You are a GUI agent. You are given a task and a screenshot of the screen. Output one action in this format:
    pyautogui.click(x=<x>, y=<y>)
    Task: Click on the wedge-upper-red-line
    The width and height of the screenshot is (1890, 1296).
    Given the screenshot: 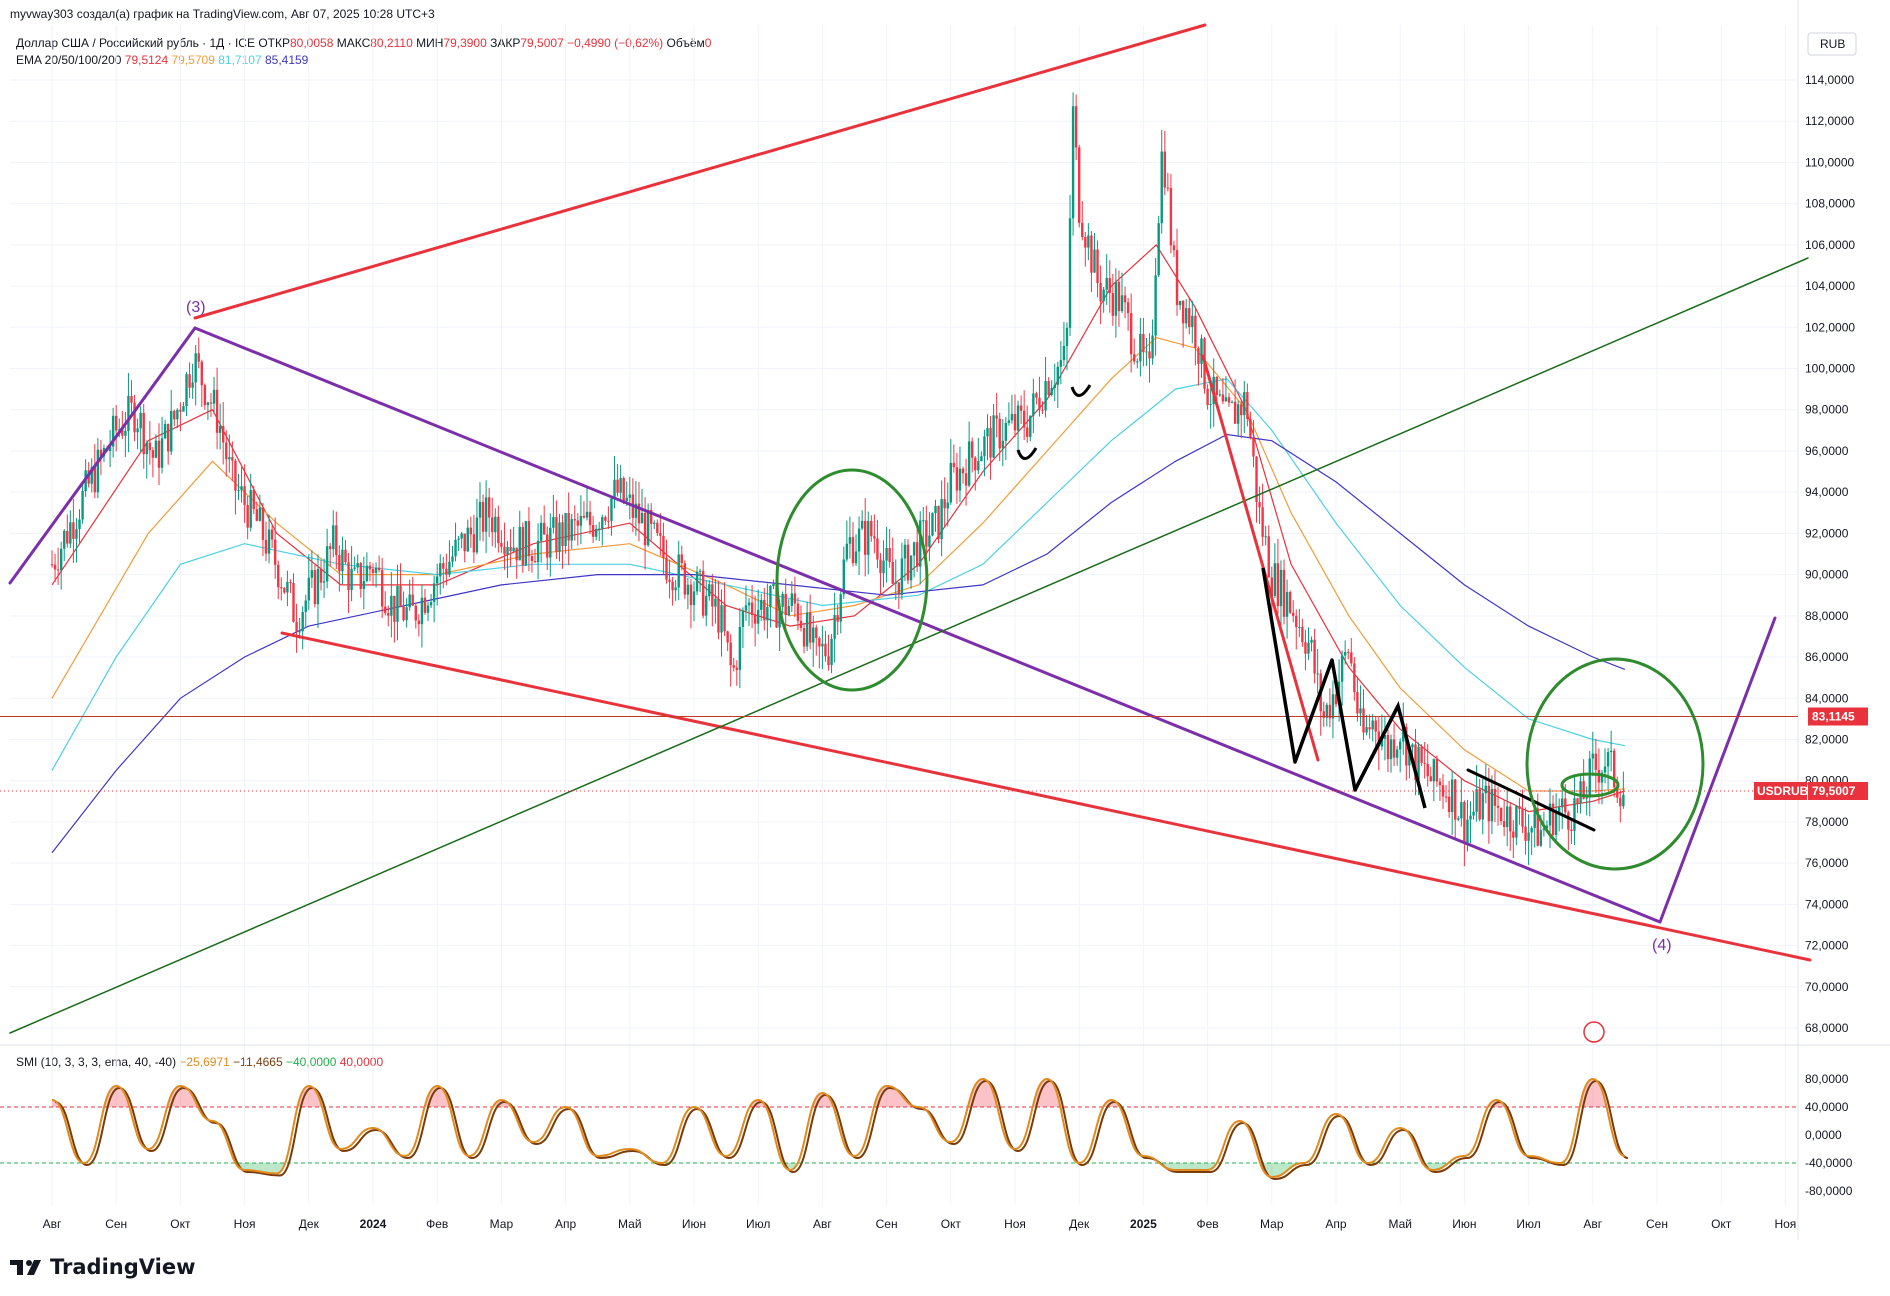 What is the action you would take?
    pyautogui.click(x=700, y=171)
    